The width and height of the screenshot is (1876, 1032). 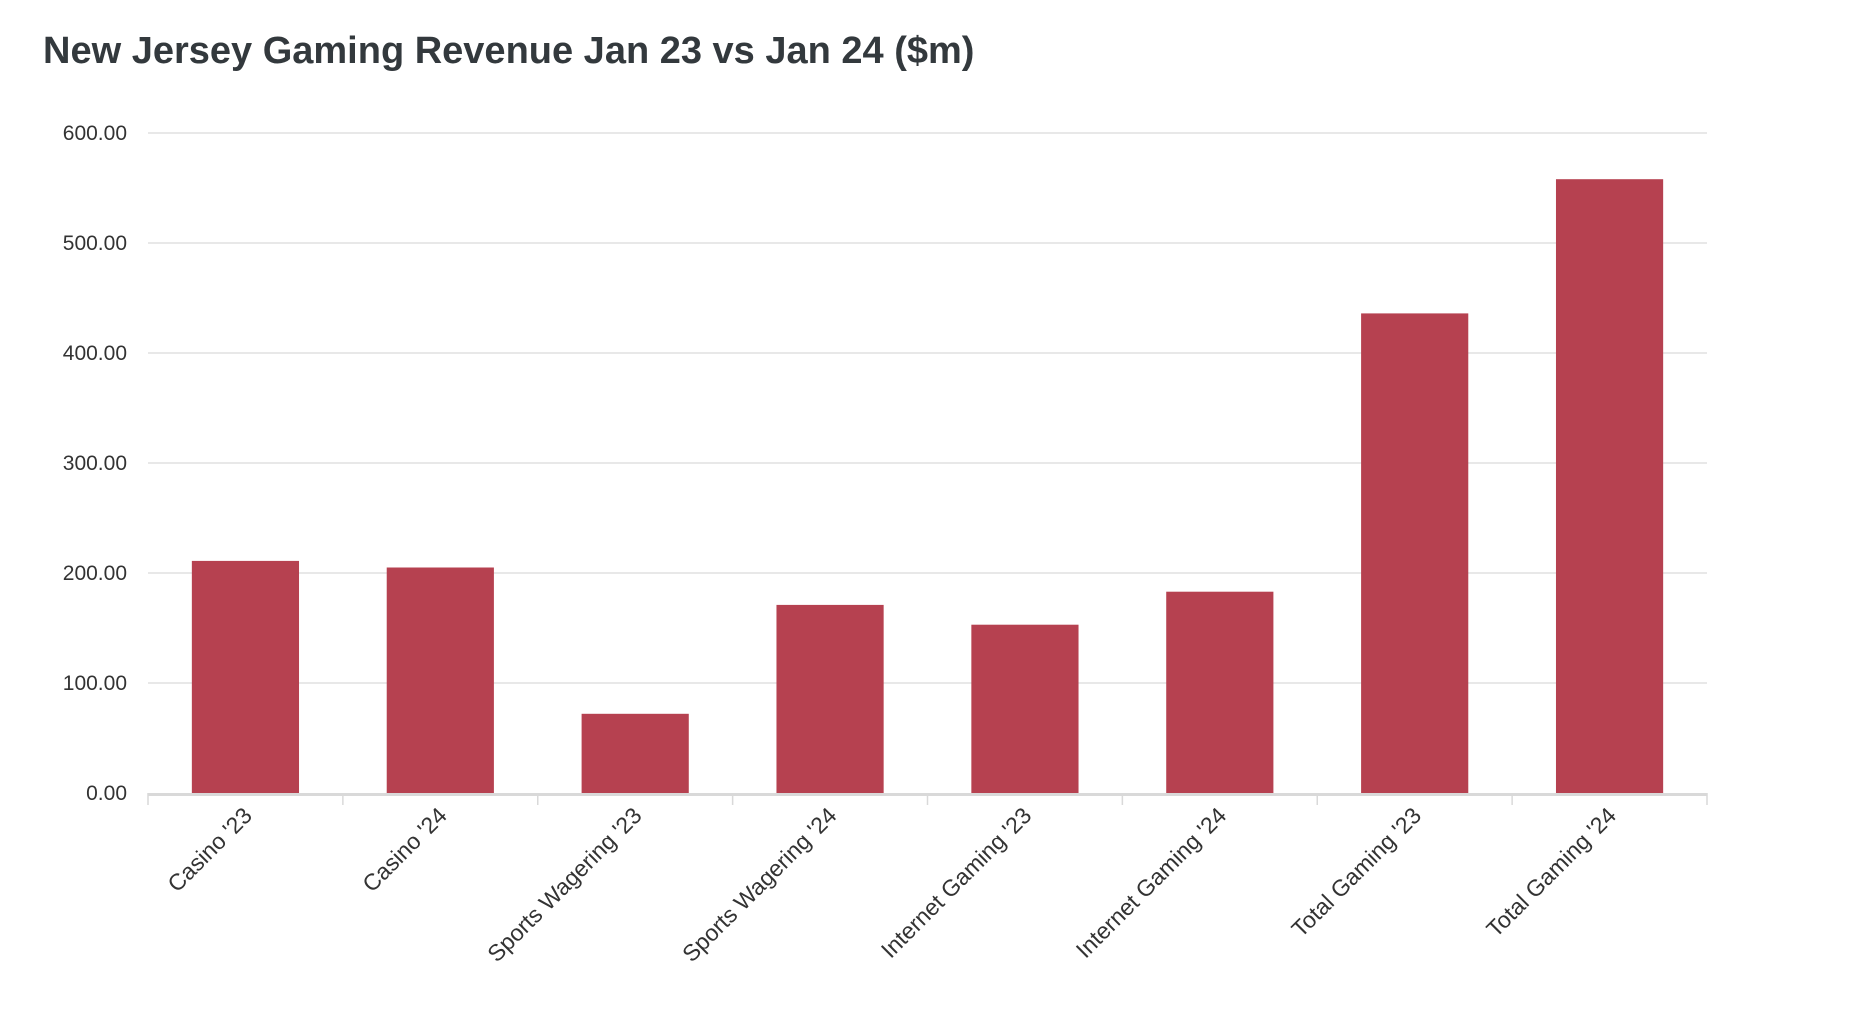 What do you see at coordinates (404, 849) in the screenshot?
I see `x-category-label: Casino '24` at bounding box center [404, 849].